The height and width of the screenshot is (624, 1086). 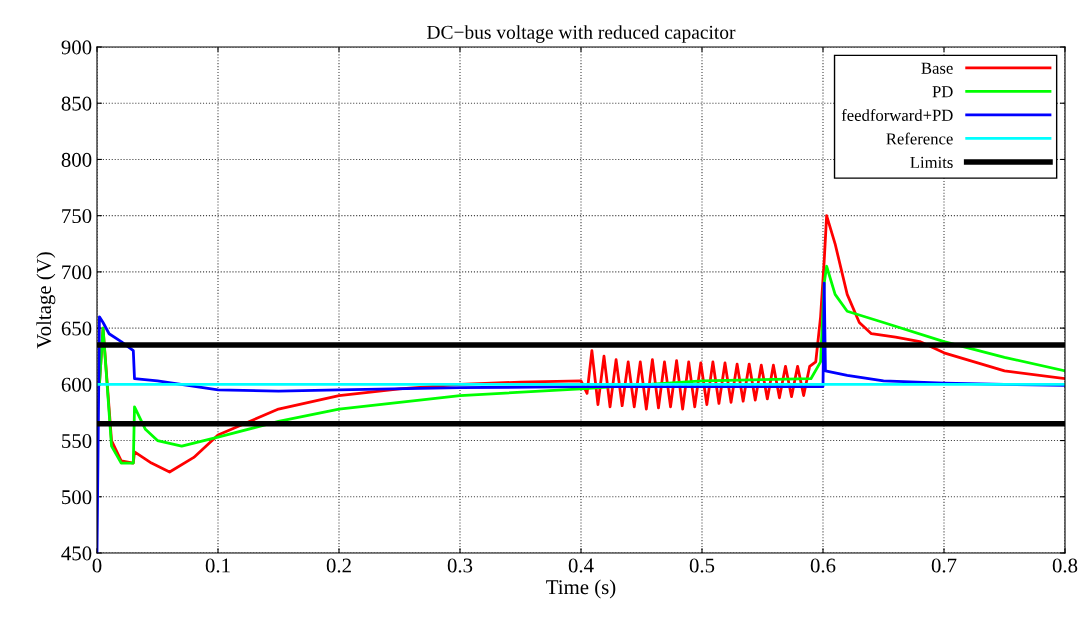 What do you see at coordinates (931, 162) in the screenshot?
I see `legend-label: Limits` at bounding box center [931, 162].